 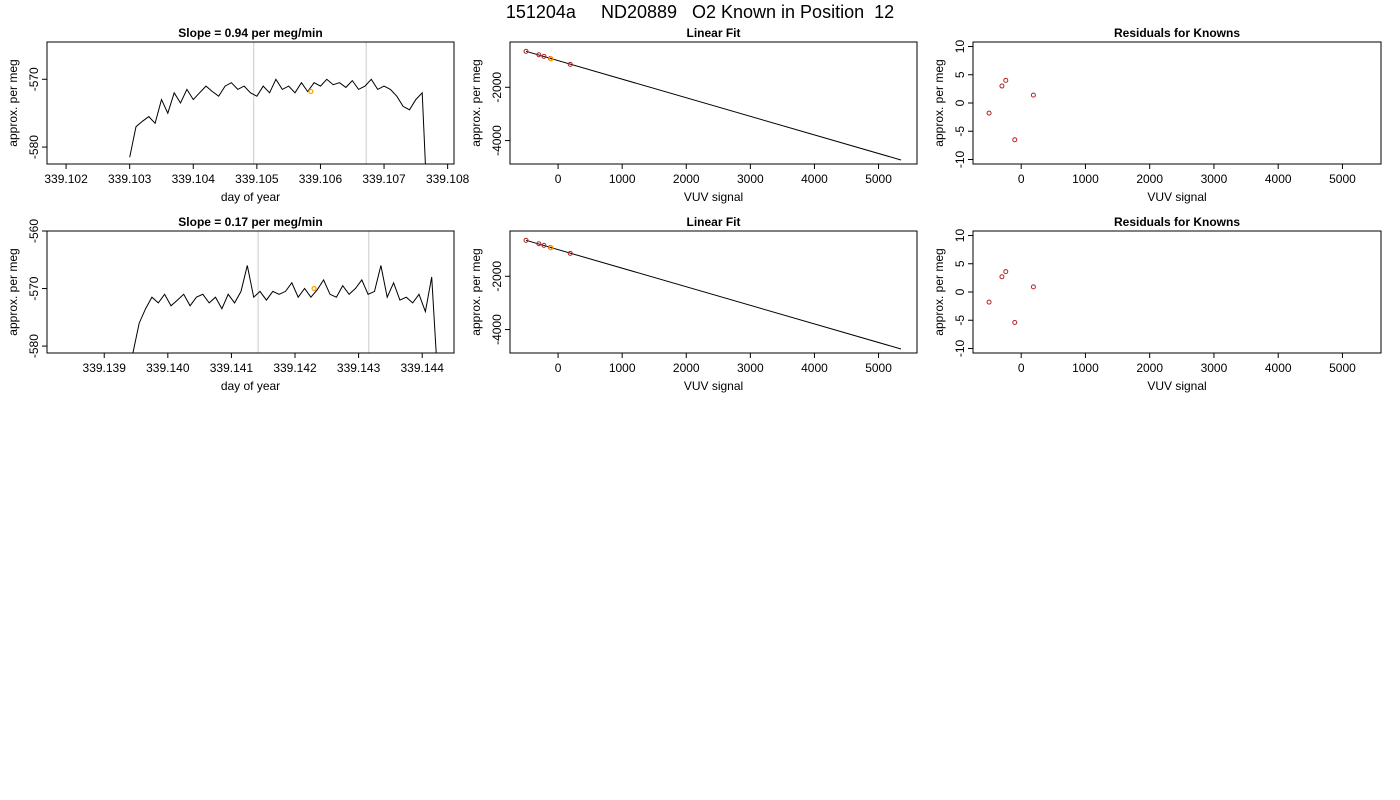 I want to click on y-tick-label: -2000, so click(x=497, y=87).